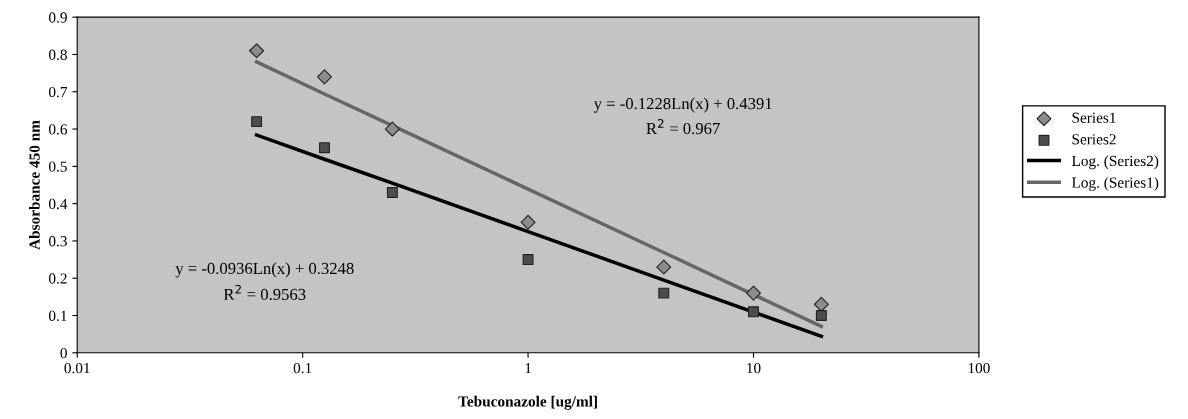  I want to click on y-tick-label: 0, so click(63, 353).